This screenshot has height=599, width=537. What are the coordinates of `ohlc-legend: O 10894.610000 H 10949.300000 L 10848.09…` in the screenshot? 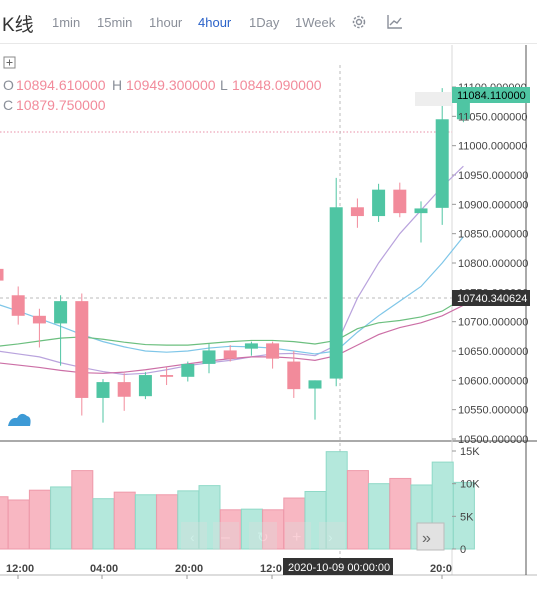 It's located at (162, 95).